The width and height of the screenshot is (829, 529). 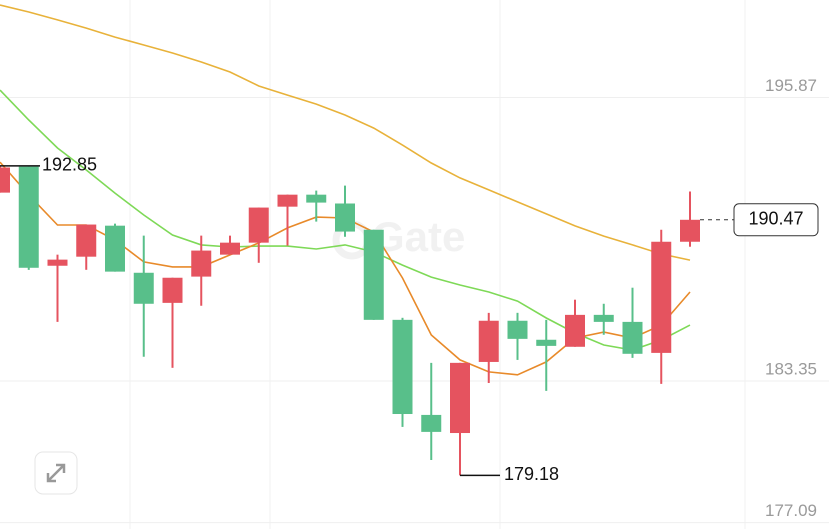 I want to click on last-price-label: 190.47, so click(x=775, y=219).